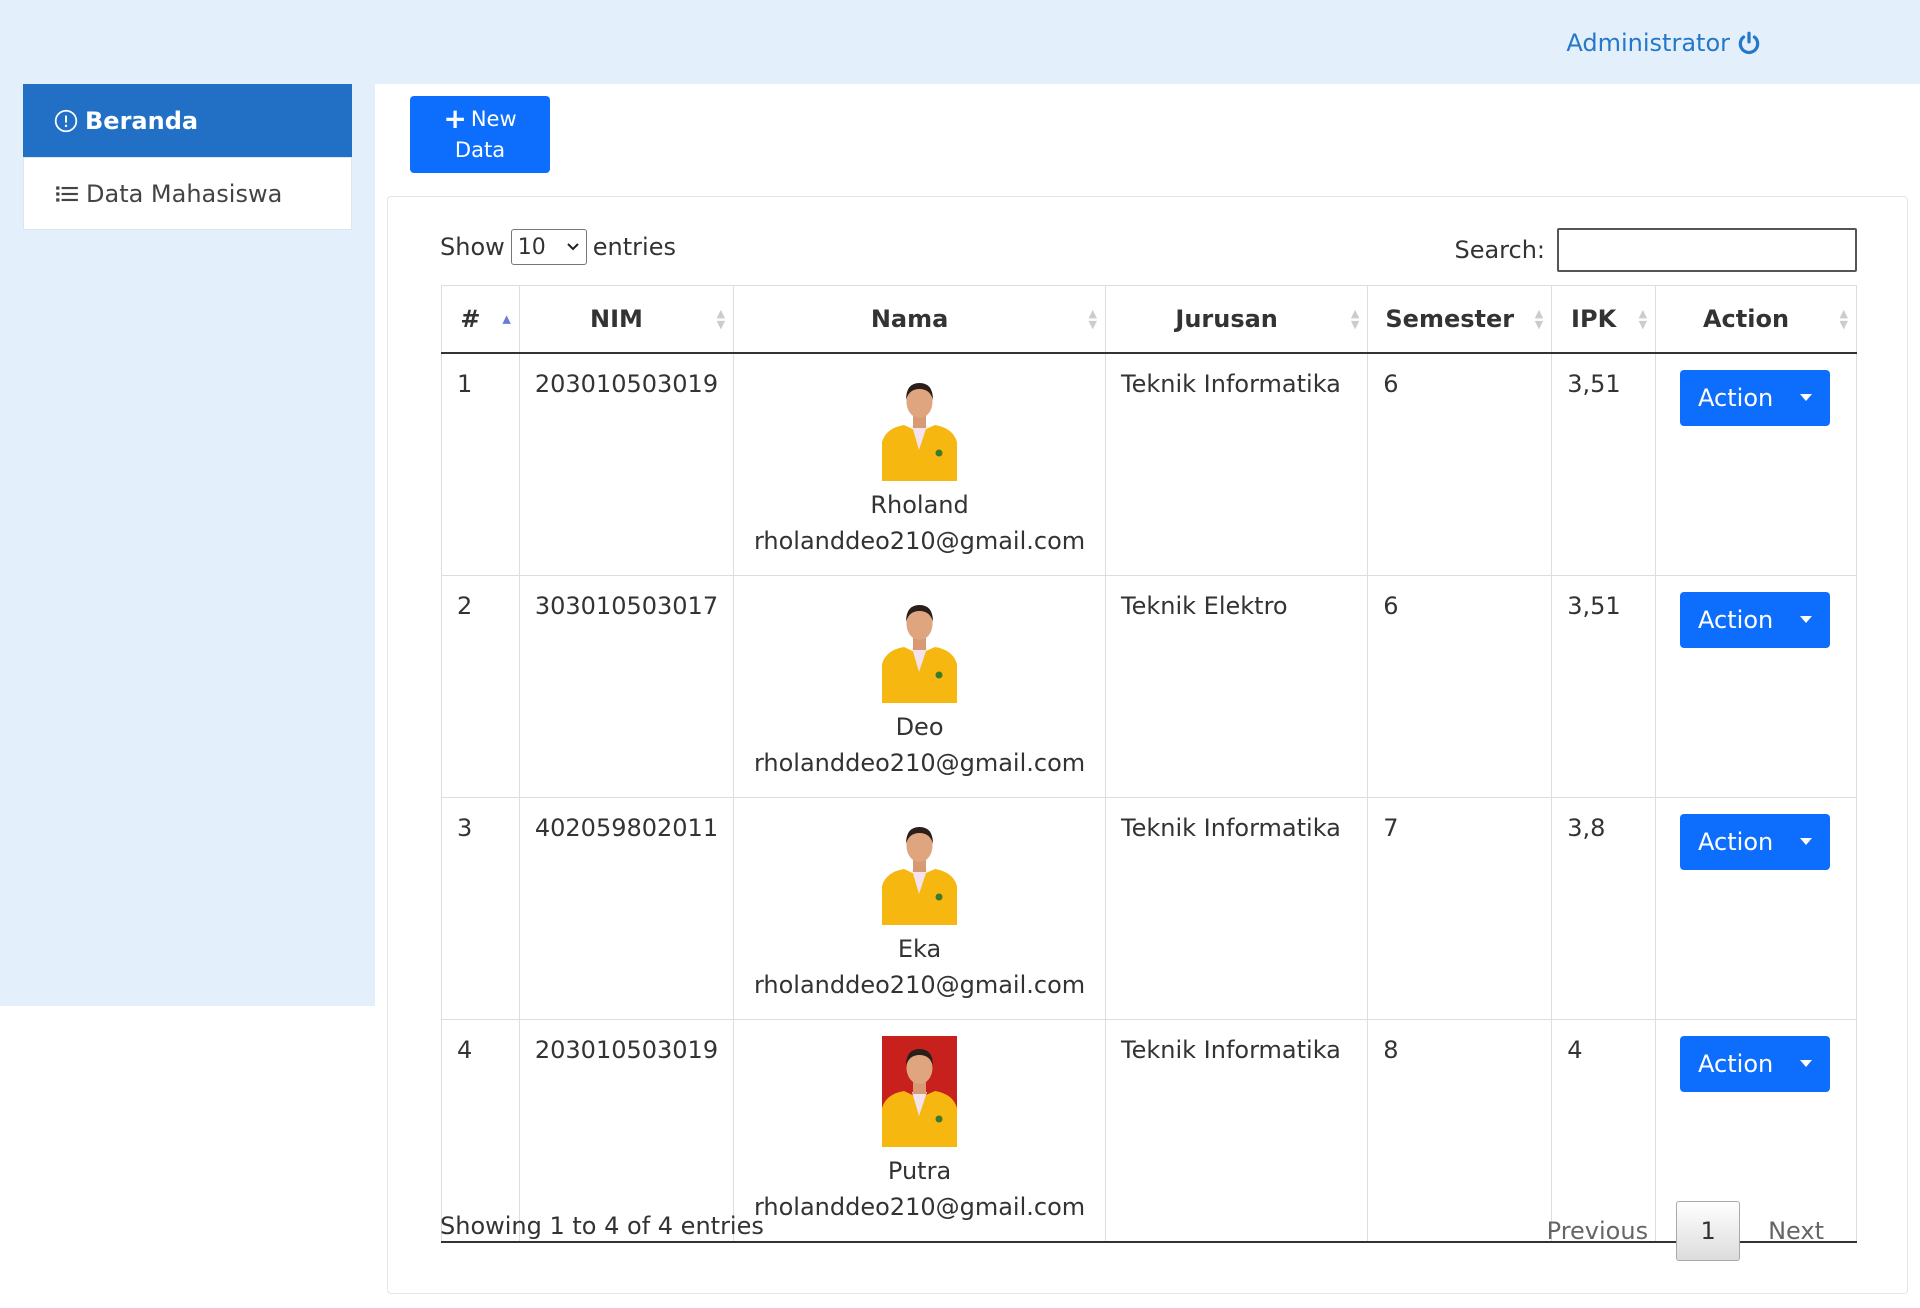 This screenshot has width=1920, height=1308. Describe the element at coordinates (480, 686) in the screenshot. I see `cell-no: 2` at that location.